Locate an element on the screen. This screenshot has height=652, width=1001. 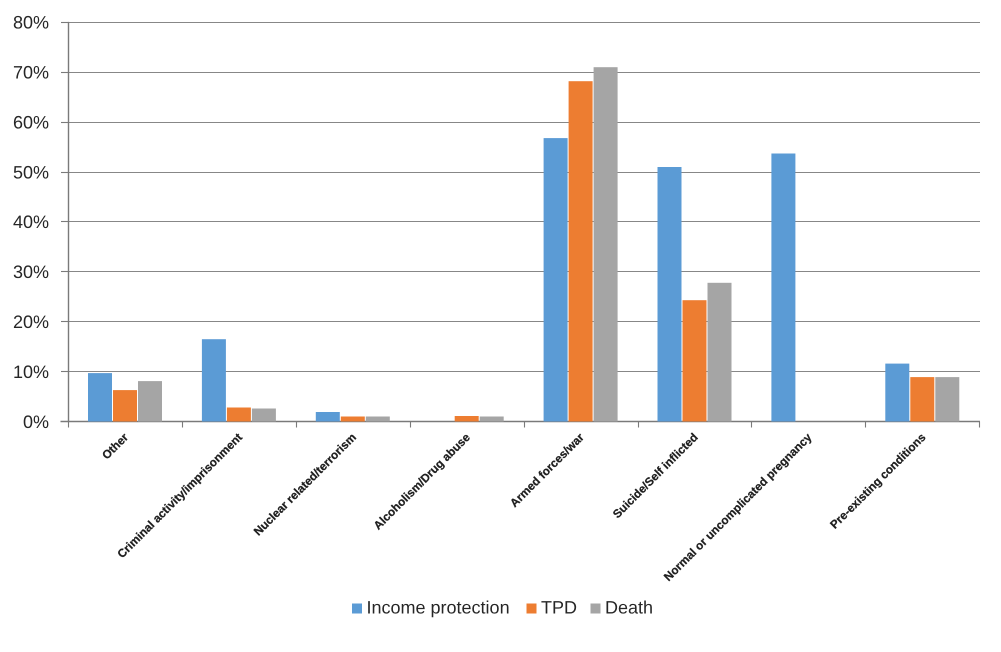
svg-text: 30% is located at coordinates (31, 272).